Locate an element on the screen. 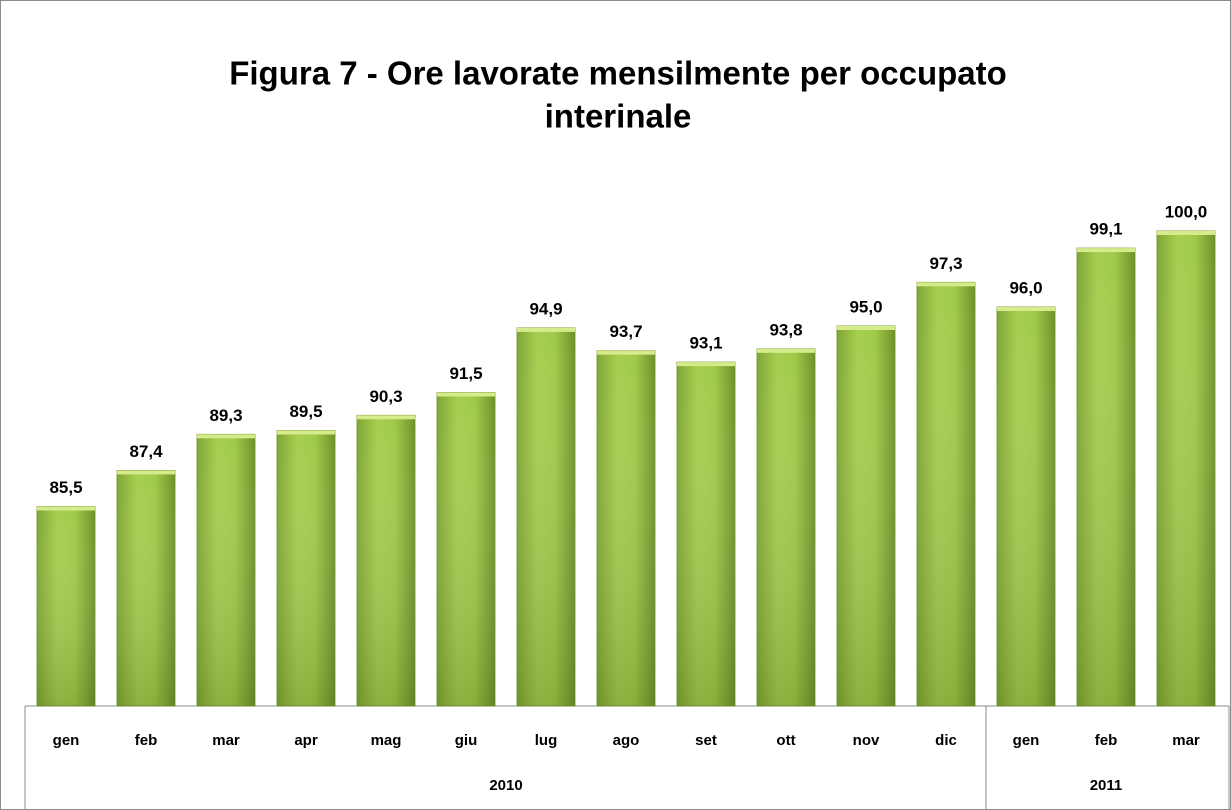 The width and height of the screenshot is (1231, 810). data-label: 93,8 is located at coordinates (785, 329).